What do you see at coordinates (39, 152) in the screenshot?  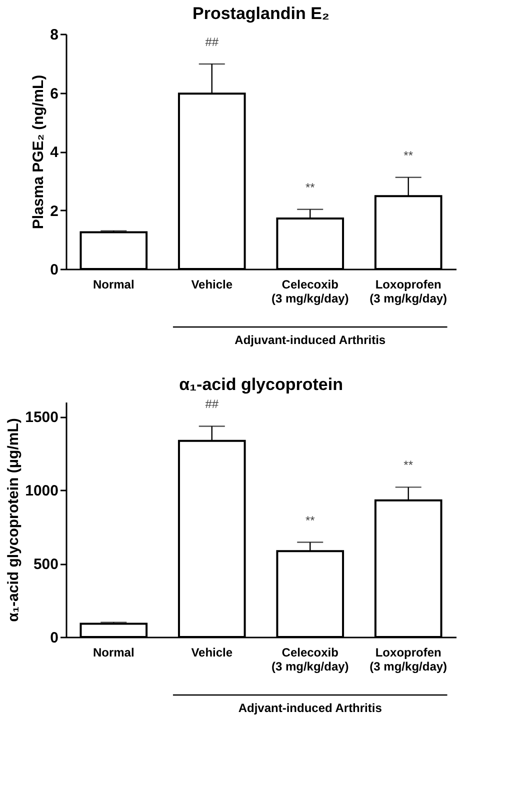 I see `y-axis-title: Plasma PGE₂ (ng/mL)` at bounding box center [39, 152].